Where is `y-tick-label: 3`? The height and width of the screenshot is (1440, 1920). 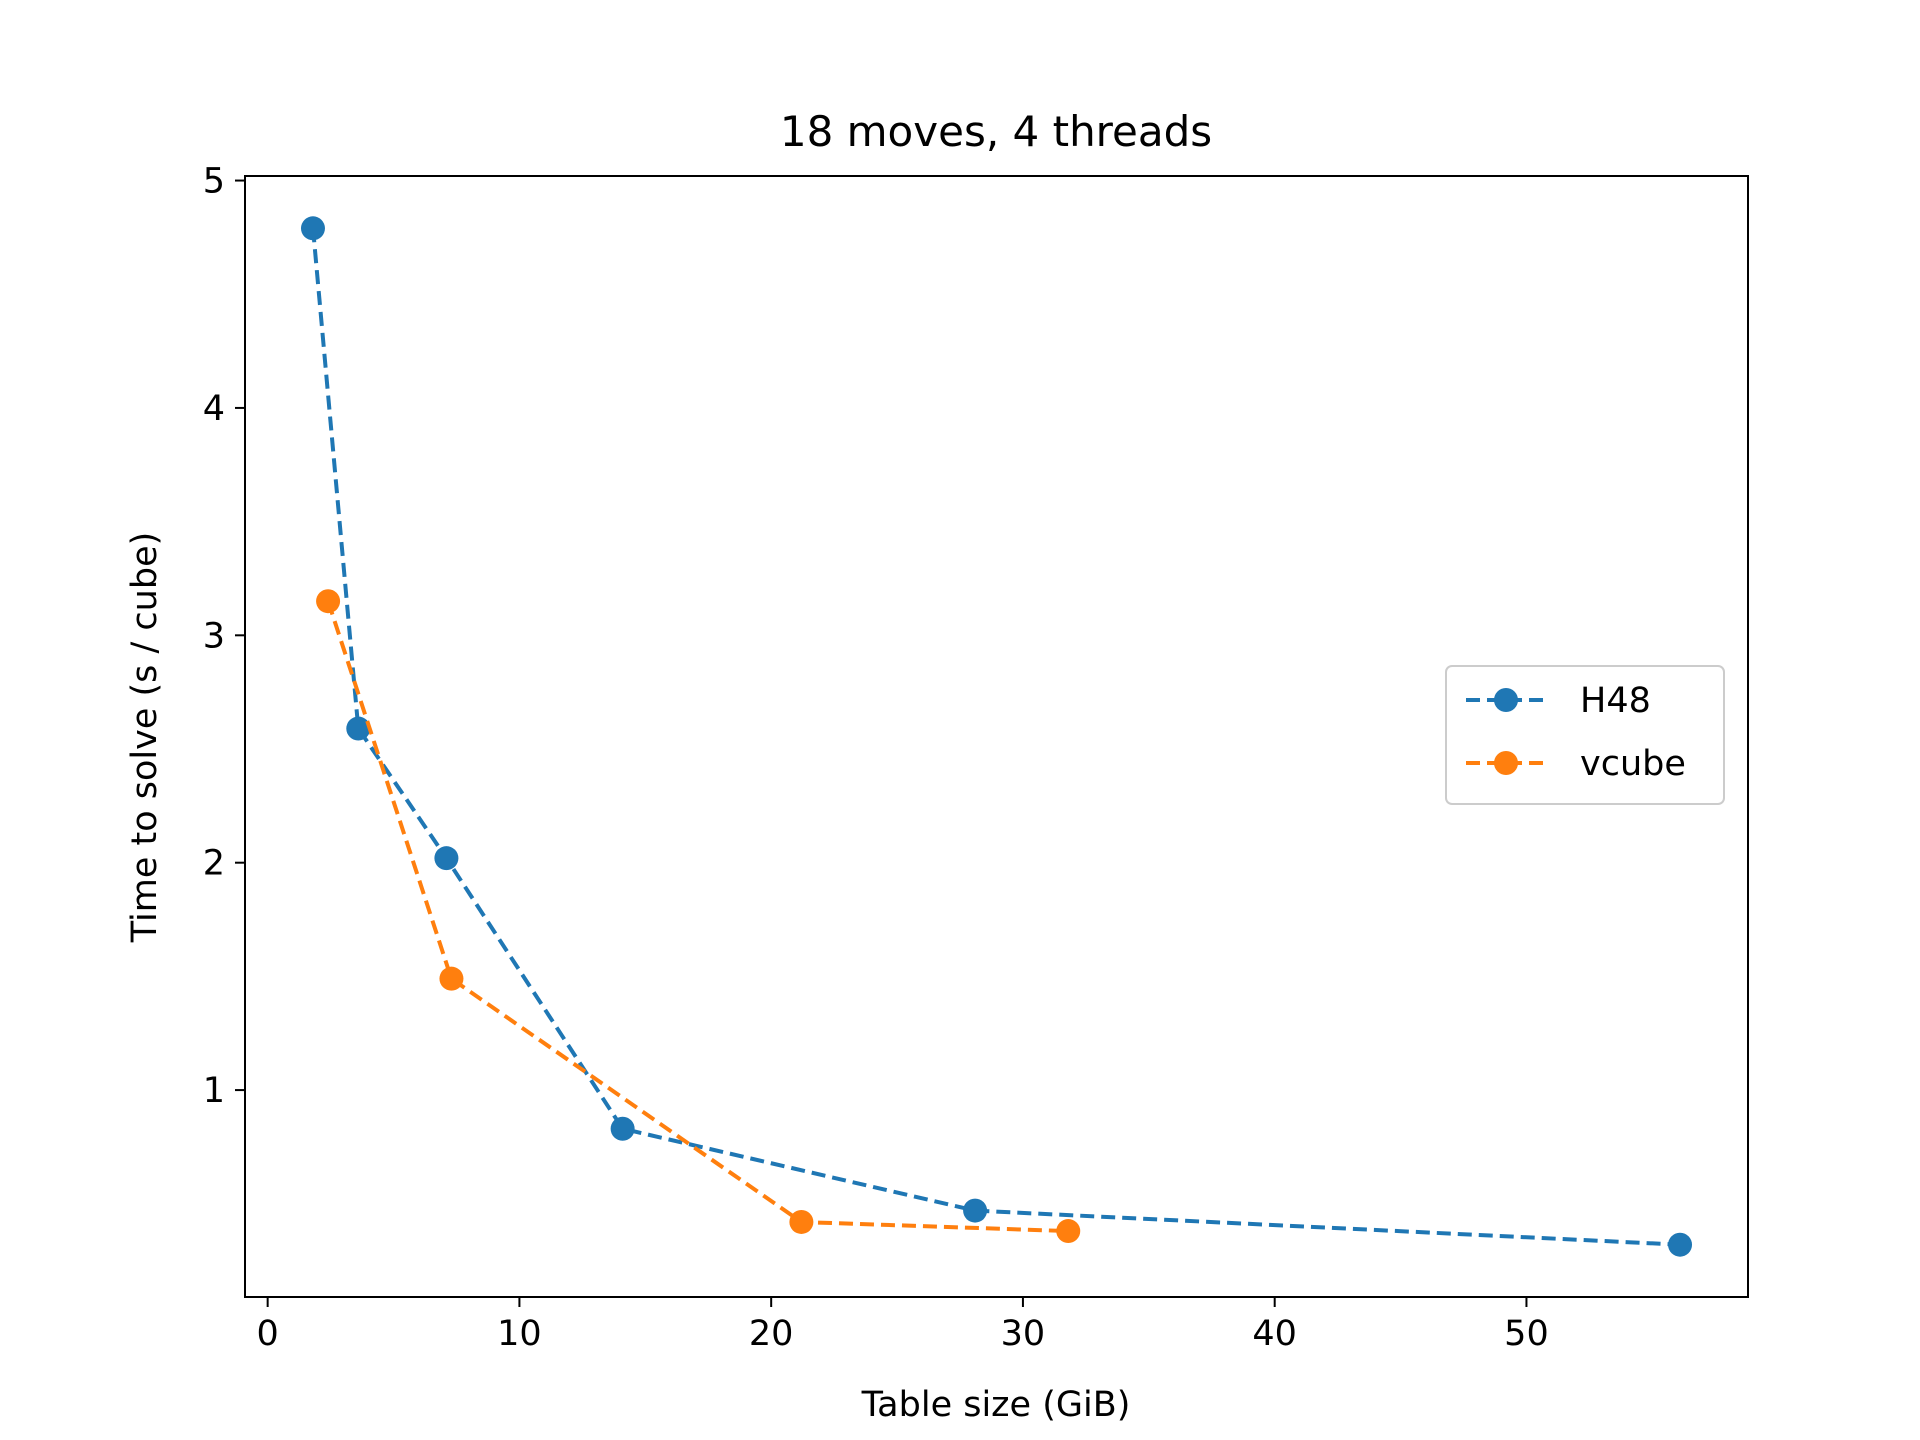
y-tick-label: 3 is located at coordinates (214, 636).